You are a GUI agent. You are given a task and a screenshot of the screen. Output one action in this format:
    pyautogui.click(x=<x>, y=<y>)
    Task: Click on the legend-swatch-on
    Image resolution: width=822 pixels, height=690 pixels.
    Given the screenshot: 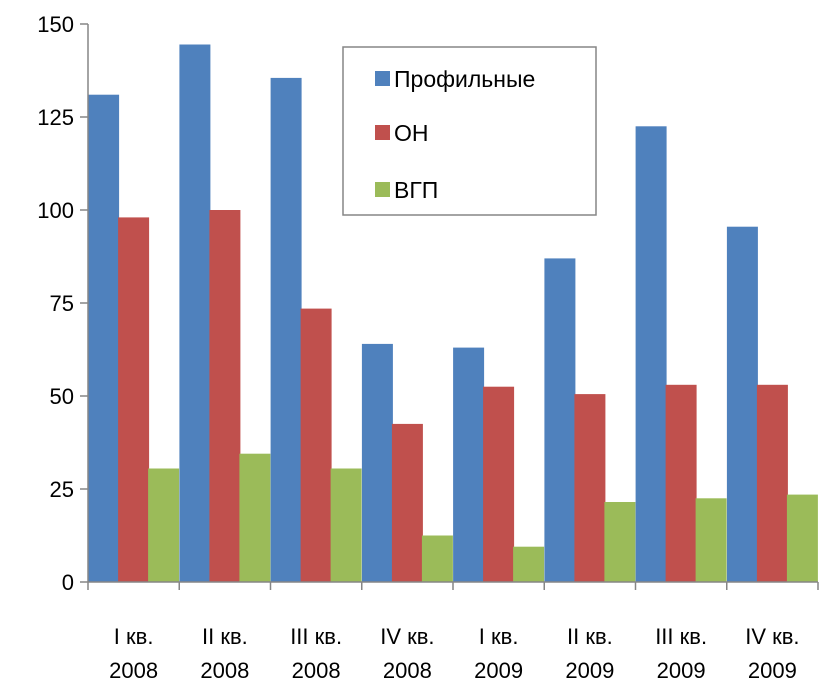 What is the action you would take?
    pyautogui.click(x=382, y=132)
    